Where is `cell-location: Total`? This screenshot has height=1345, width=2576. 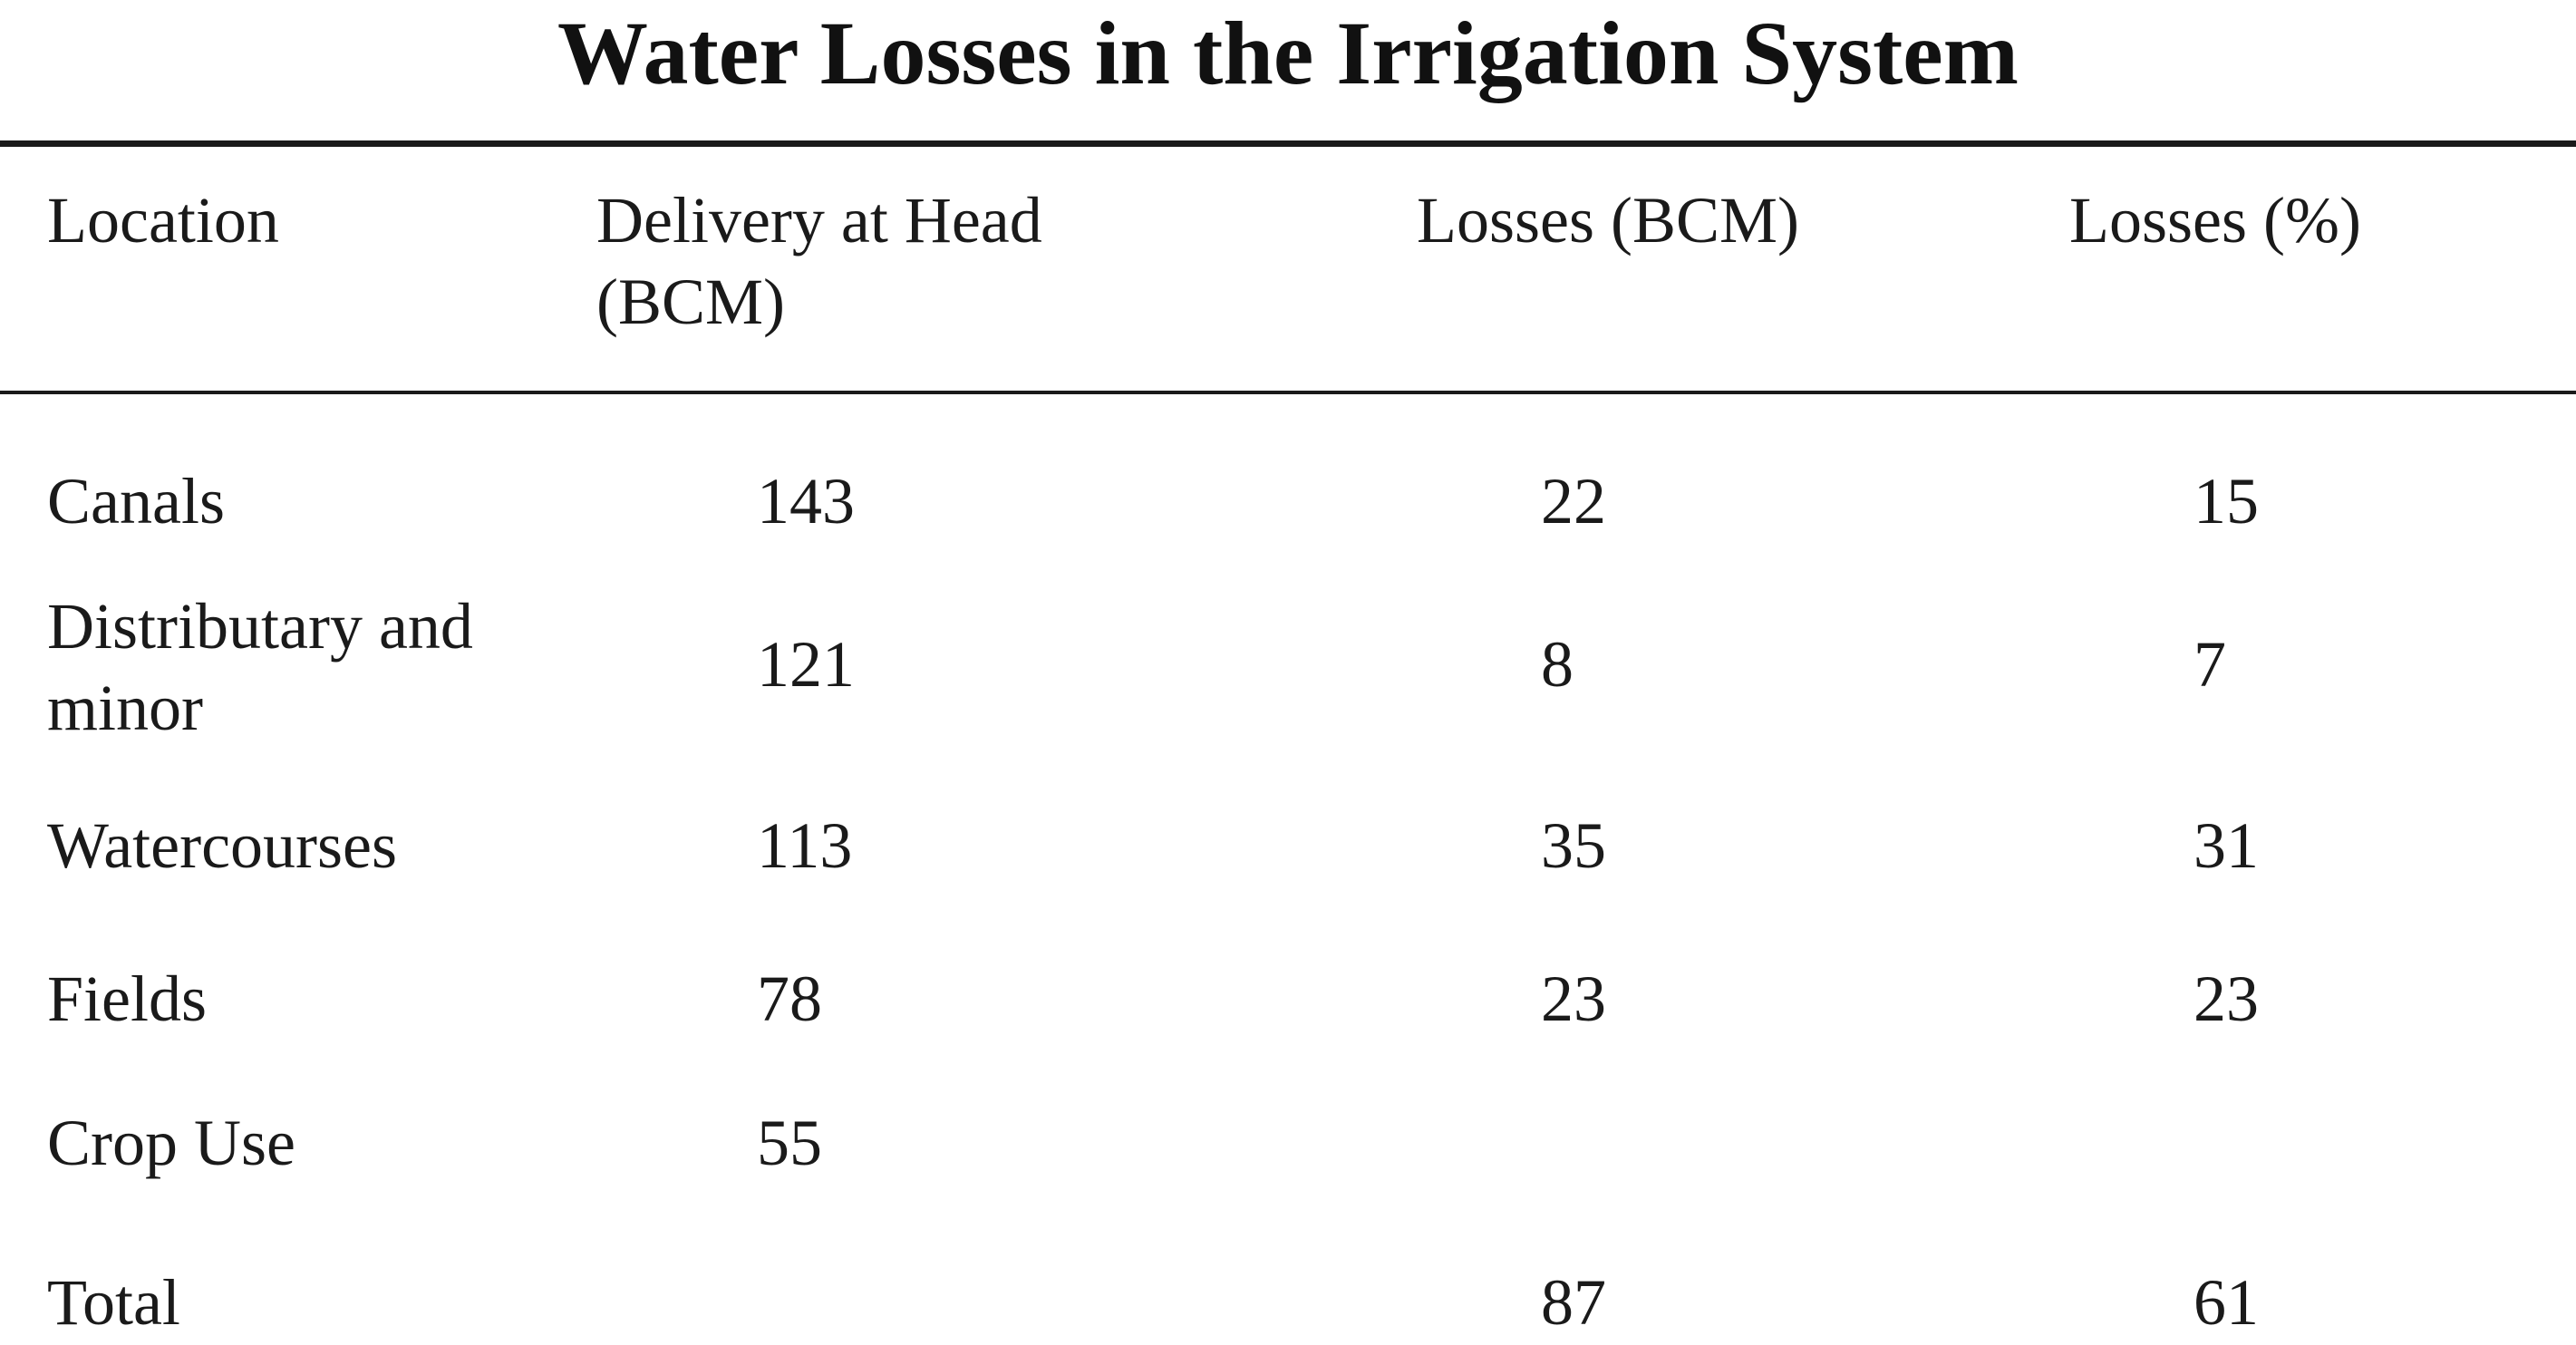
cell-location: Total is located at coordinates (113, 1302).